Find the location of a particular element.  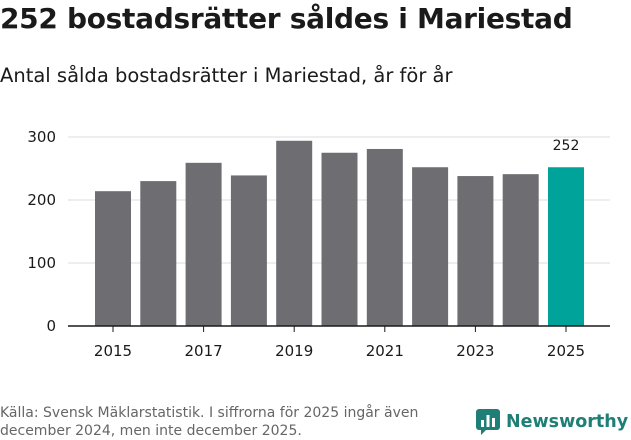

x-tick-label: 2019 is located at coordinates (294, 351).